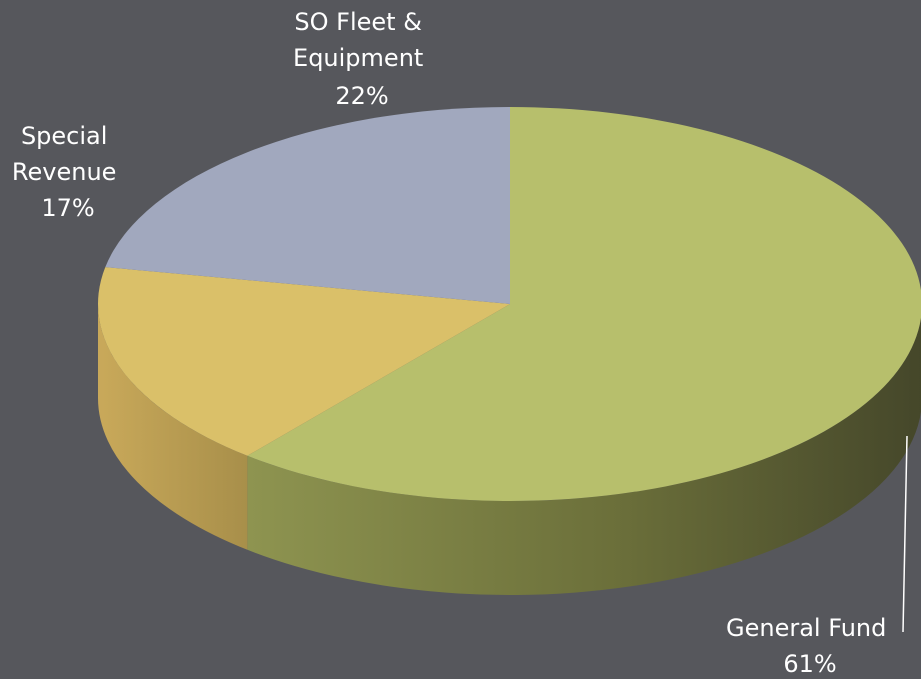 The width and height of the screenshot is (921, 679). Describe the element at coordinates (67, 208) in the screenshot. I see `slice-label-special-revenue-percent: 17%` at that location.